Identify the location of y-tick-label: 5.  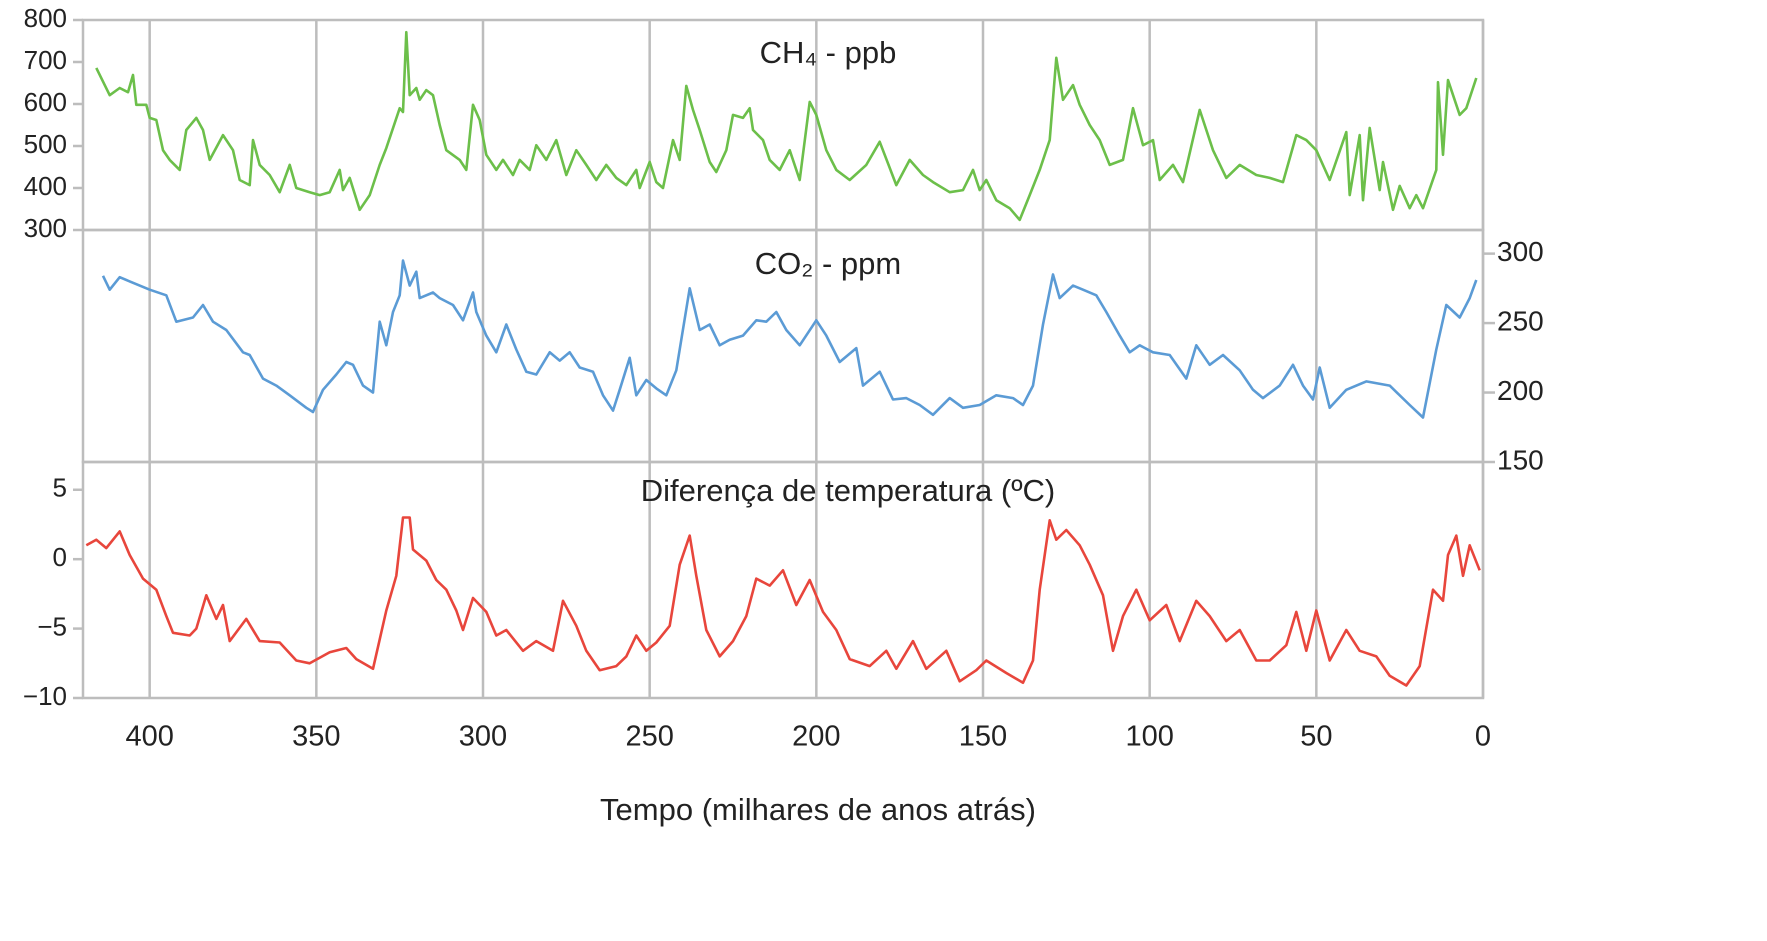
(60, 488).